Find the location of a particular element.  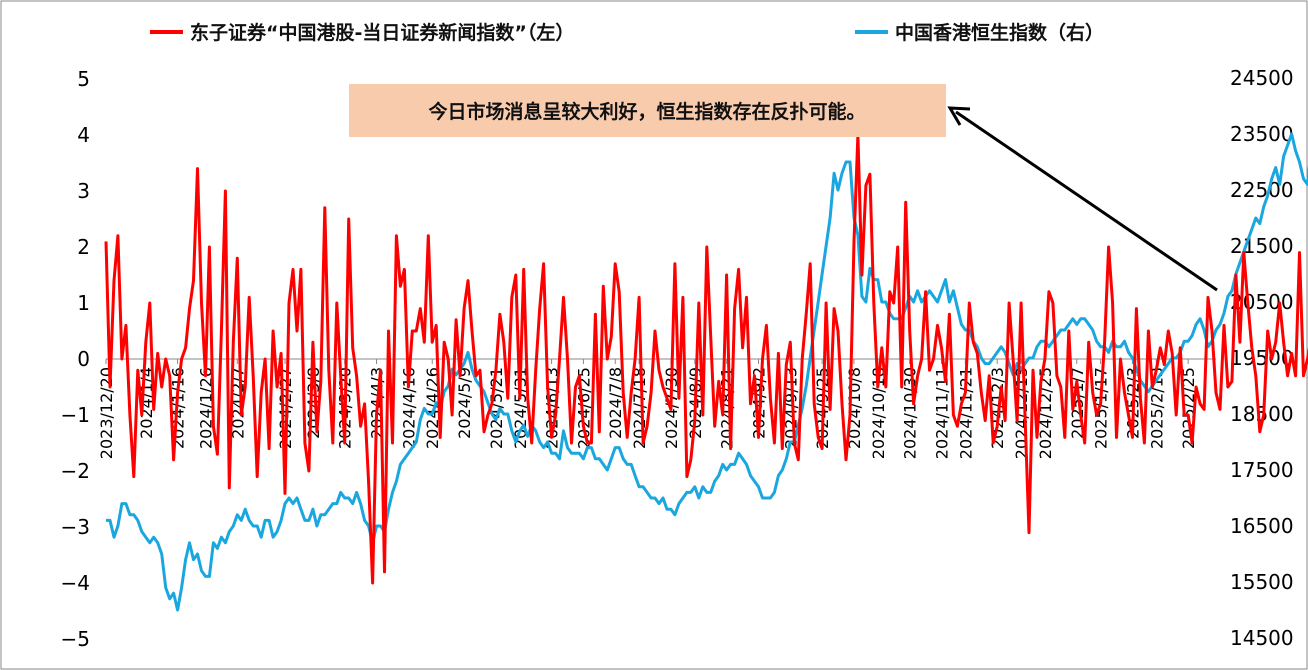

right-tick-label: 16500 is located at coordinates (1262, 526).